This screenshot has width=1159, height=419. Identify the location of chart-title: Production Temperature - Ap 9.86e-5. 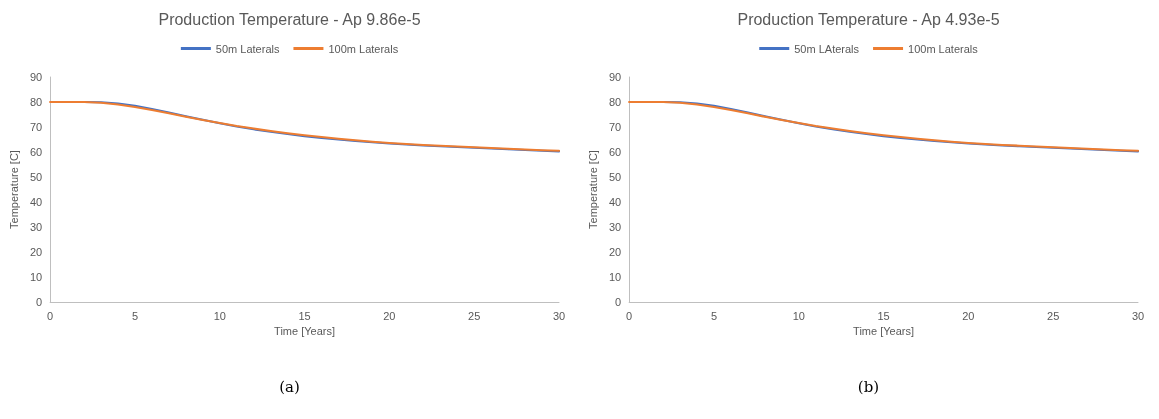
(289, 19).